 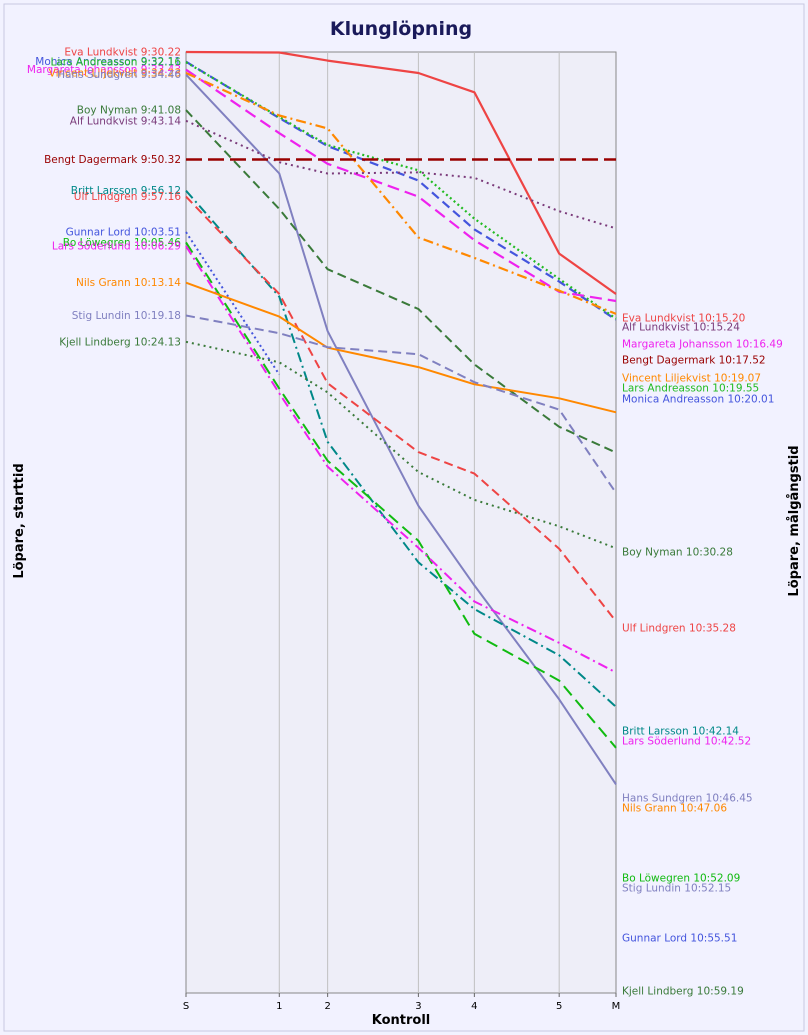 I want to click on finish-label-alf-lundkvist: Alf Lundkvist 10:15.24, so click(x=681, y=328).